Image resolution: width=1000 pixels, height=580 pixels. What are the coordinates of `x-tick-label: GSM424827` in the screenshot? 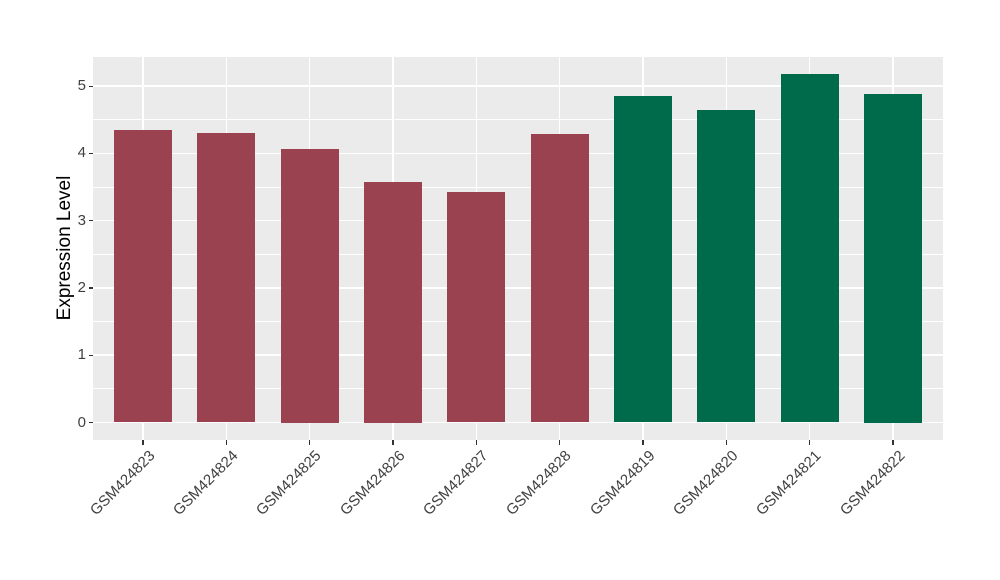 It's located at (456, 483).